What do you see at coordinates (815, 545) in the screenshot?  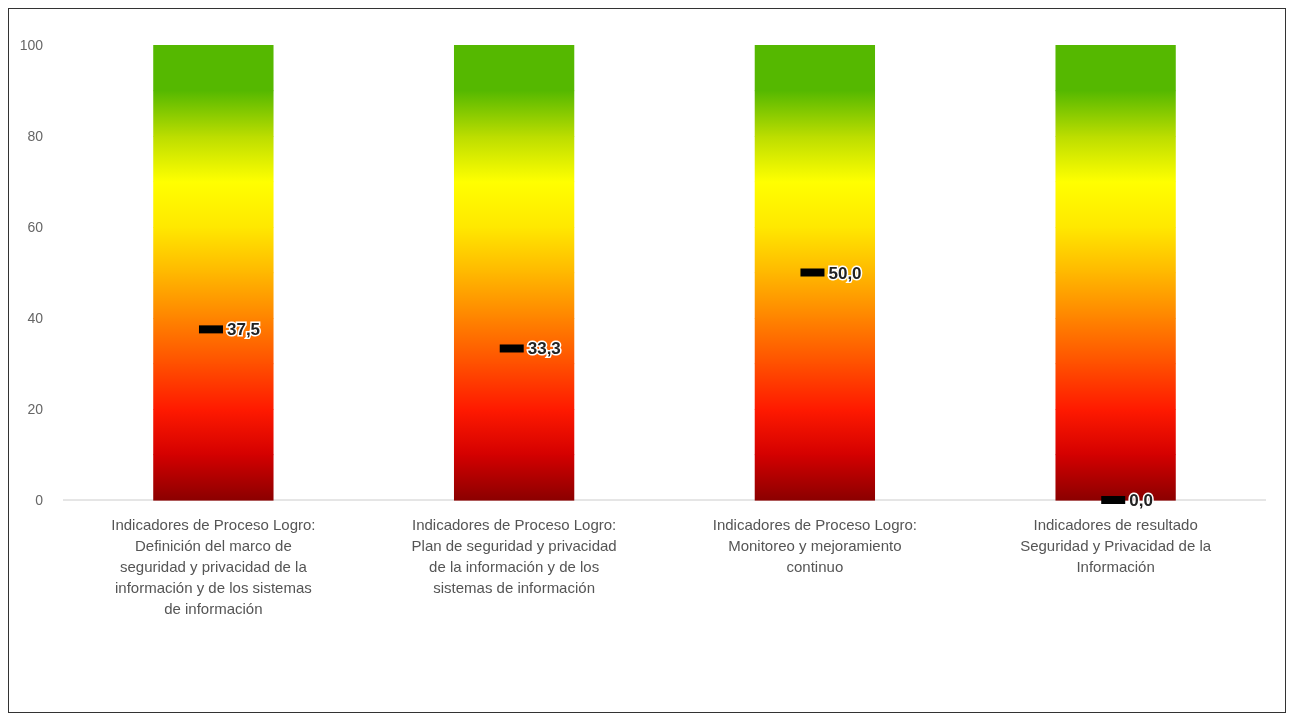 I see `x-tick-label: Indicadores de Proceso Logro: Monitoreo y mejoramiento continuo` at bounding box center [815, 545].